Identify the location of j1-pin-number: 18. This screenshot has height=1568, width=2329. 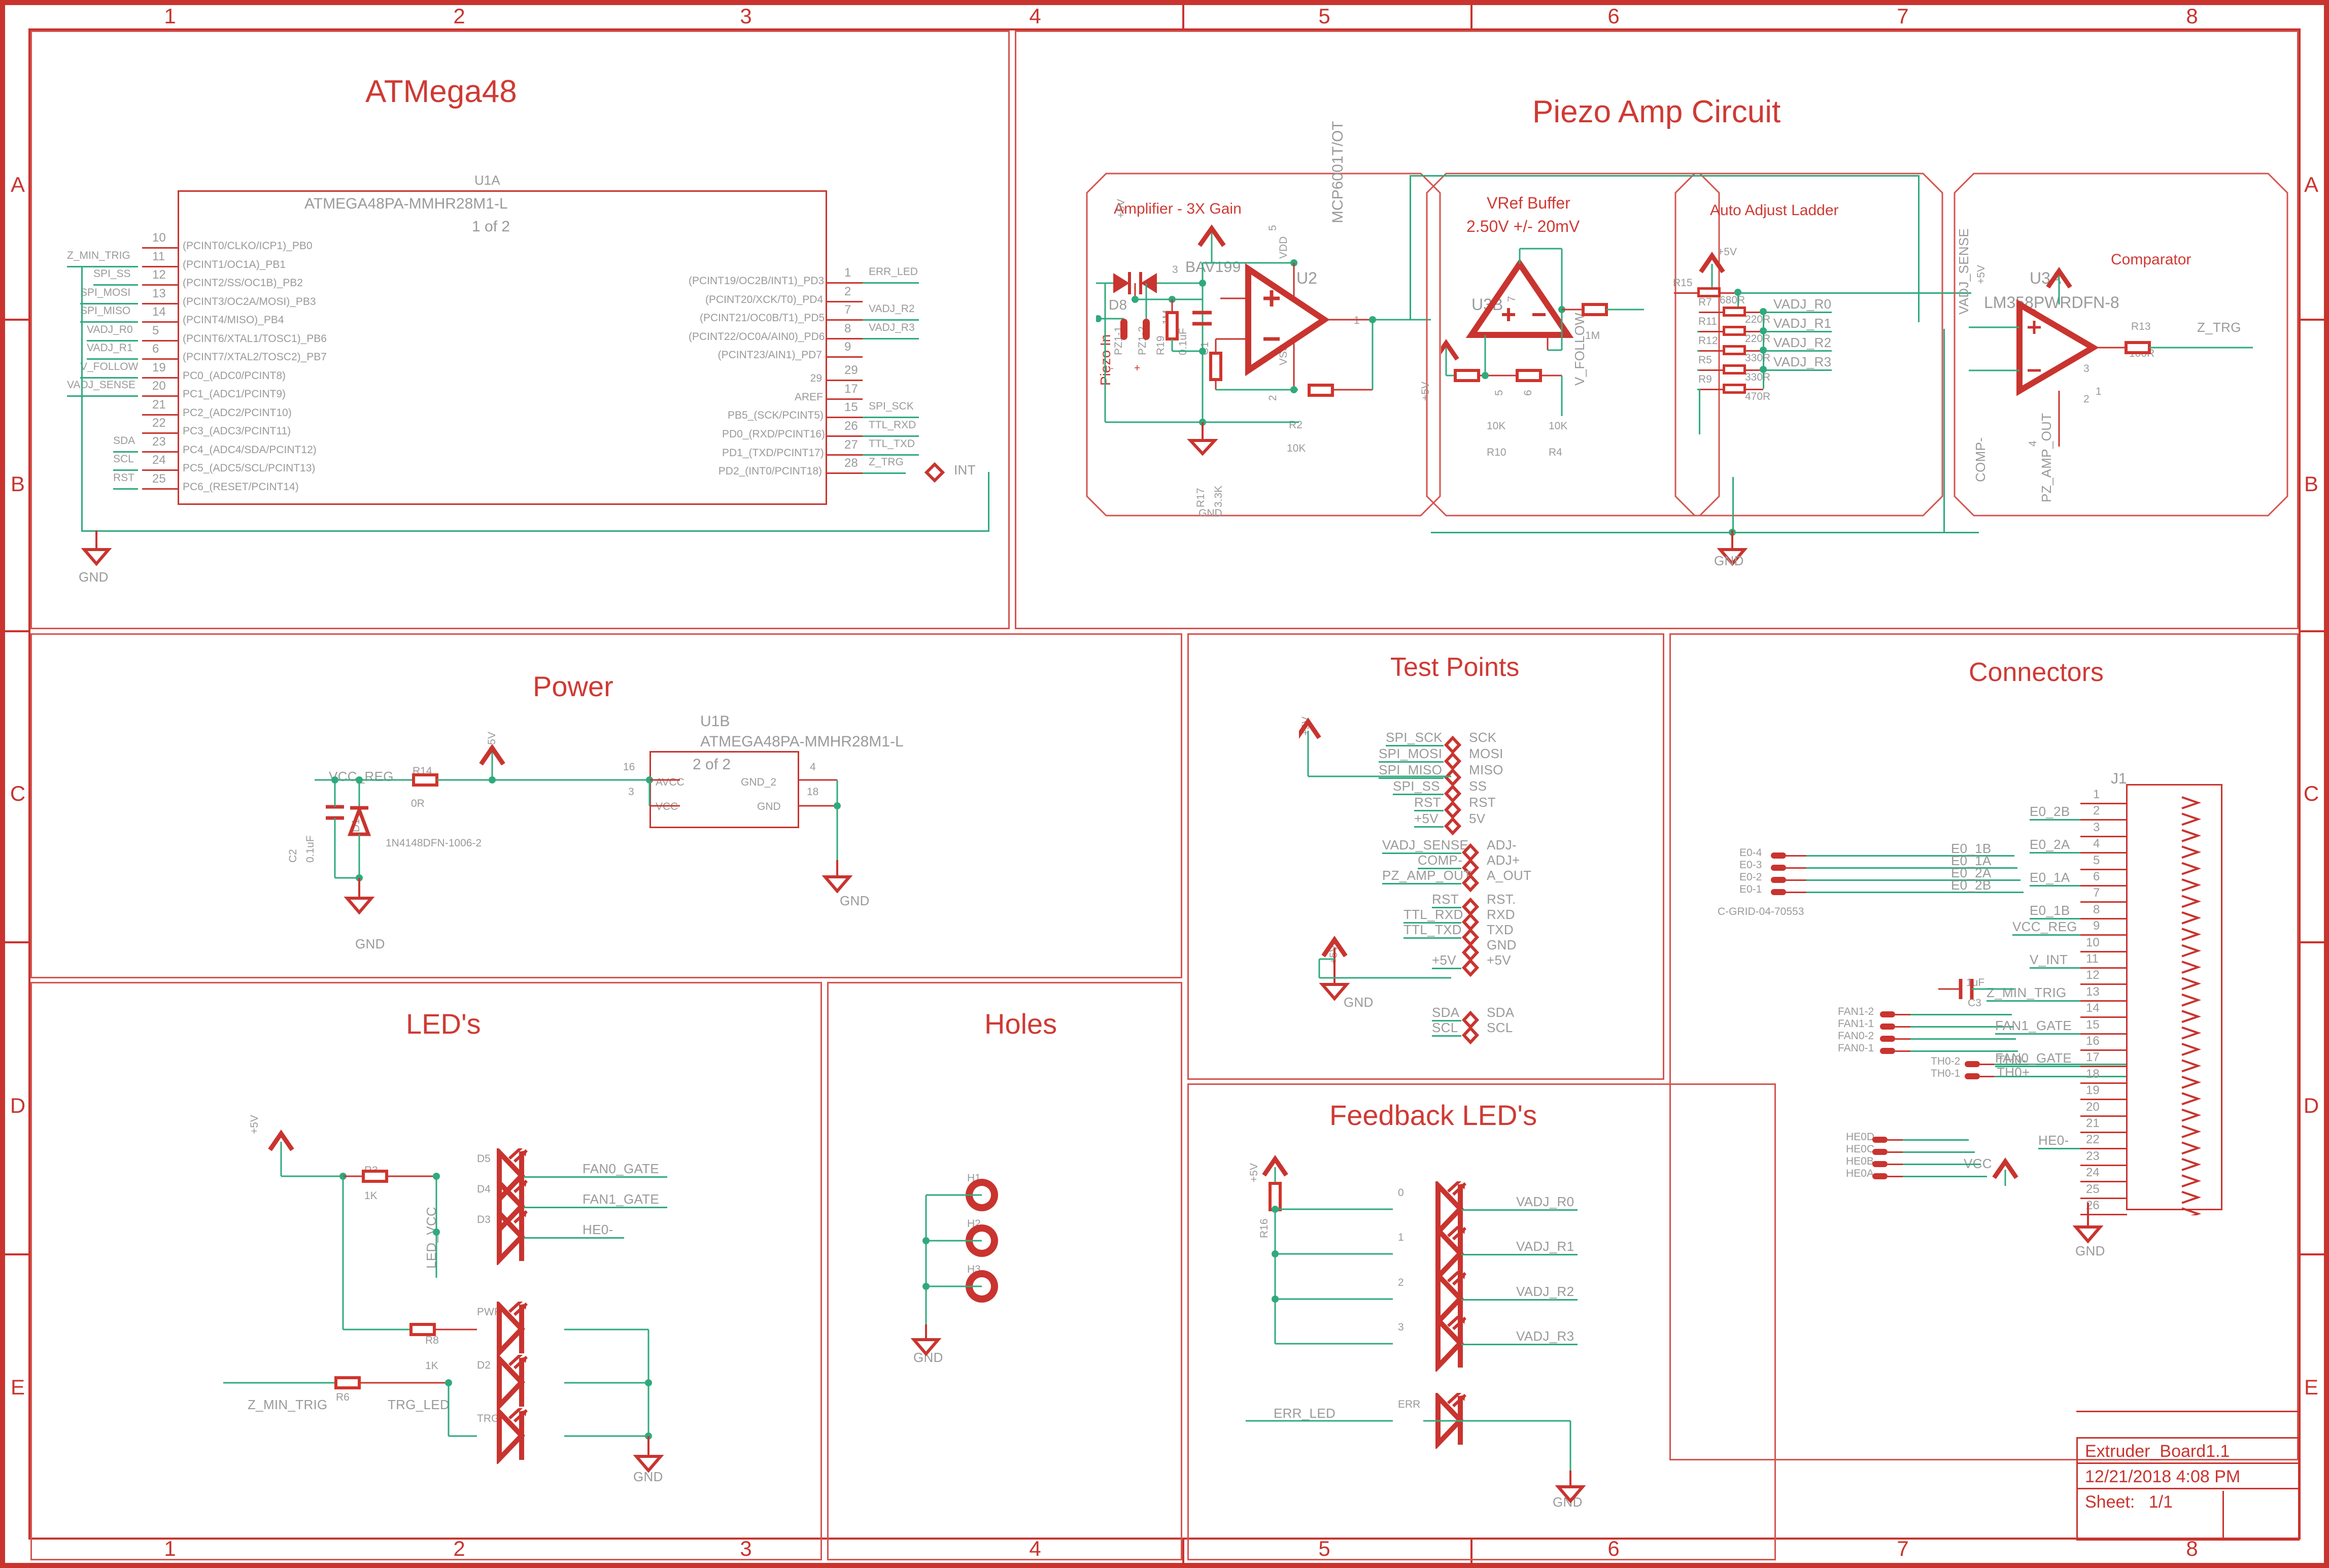
(2093, 1074).